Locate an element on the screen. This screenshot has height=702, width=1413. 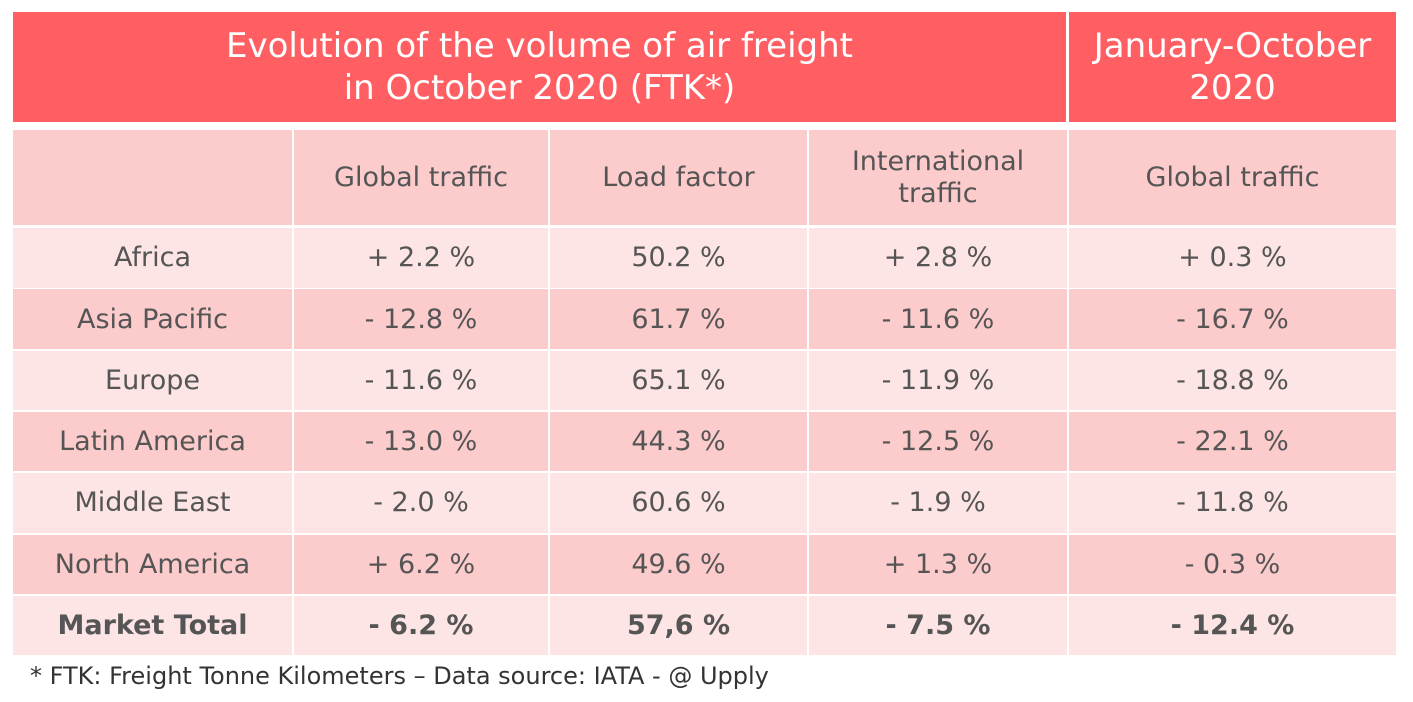
column-header: International traffic is located at coordinates (938, 177).